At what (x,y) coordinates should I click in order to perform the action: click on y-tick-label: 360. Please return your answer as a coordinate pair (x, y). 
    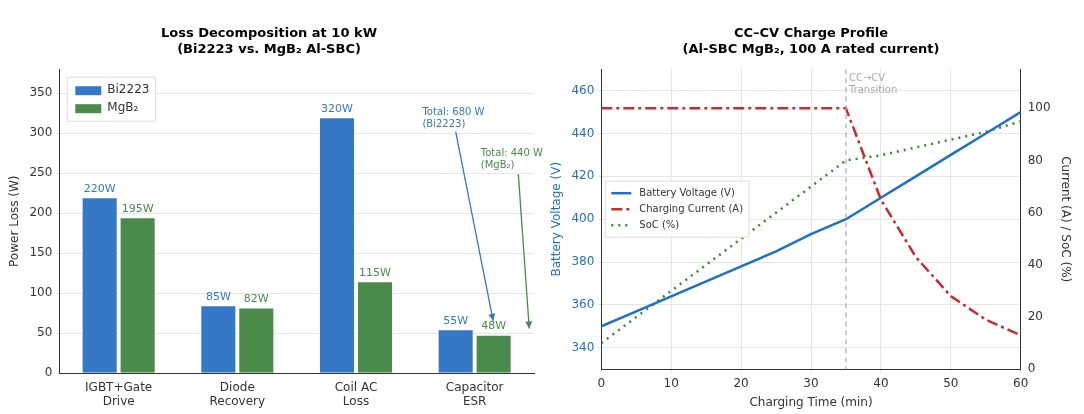
    Looking at the image, I should click on (583, 304).